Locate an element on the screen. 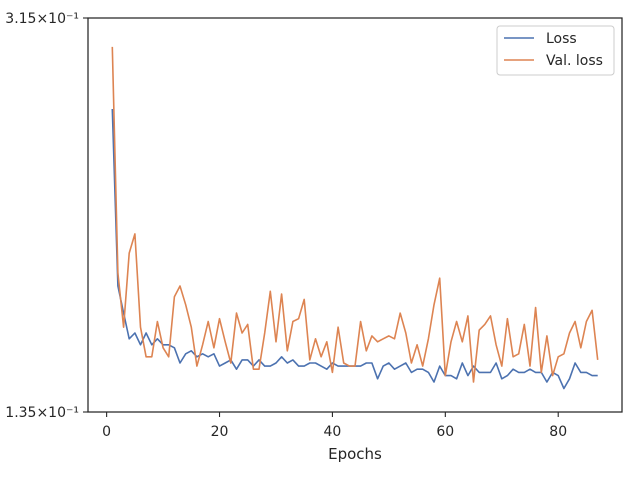 This screenshot has height=480, width=640. x-tick-label: 80 is located at coordinates (558, 432).